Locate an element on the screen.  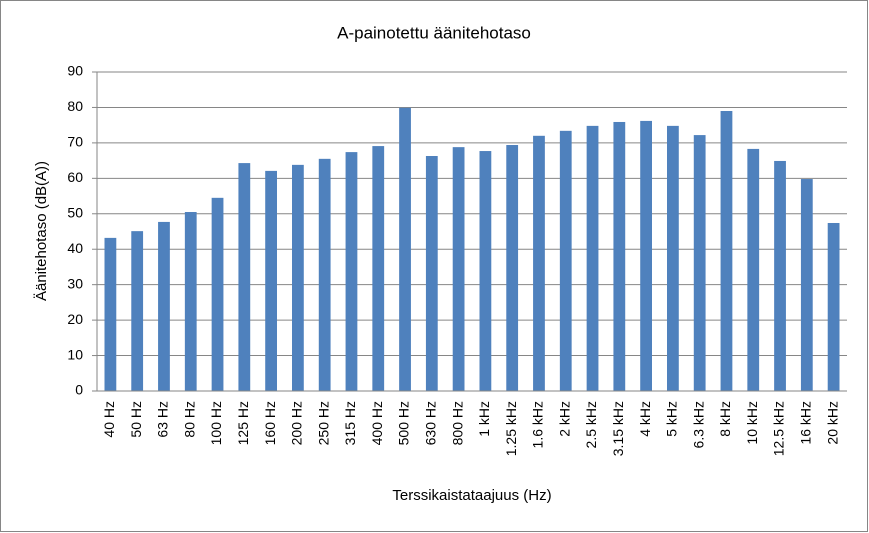
y-tick-label: 90 is located at coordinates (75, 71).